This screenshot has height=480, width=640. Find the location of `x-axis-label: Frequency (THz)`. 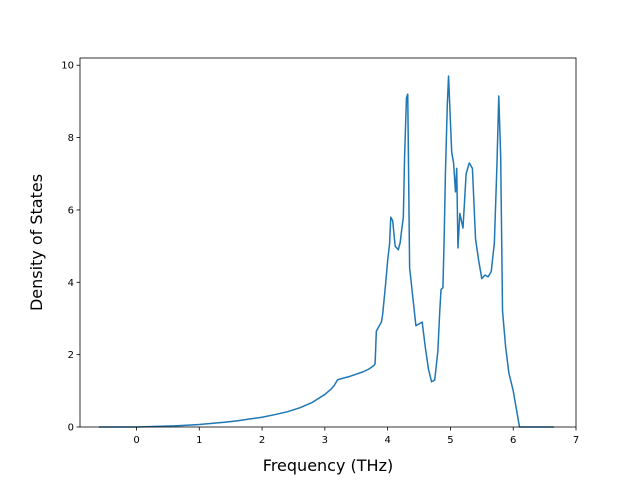

x-axis-label: Frequency (THz) is located at coordinates (328, 465).